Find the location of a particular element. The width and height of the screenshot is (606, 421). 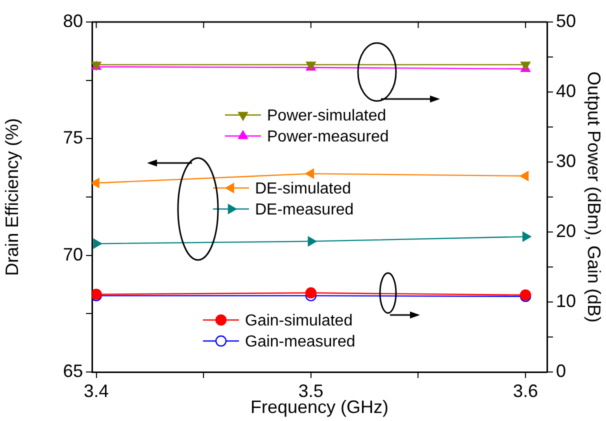

y-tick-label: 75 is located at coordinates (72, 138).